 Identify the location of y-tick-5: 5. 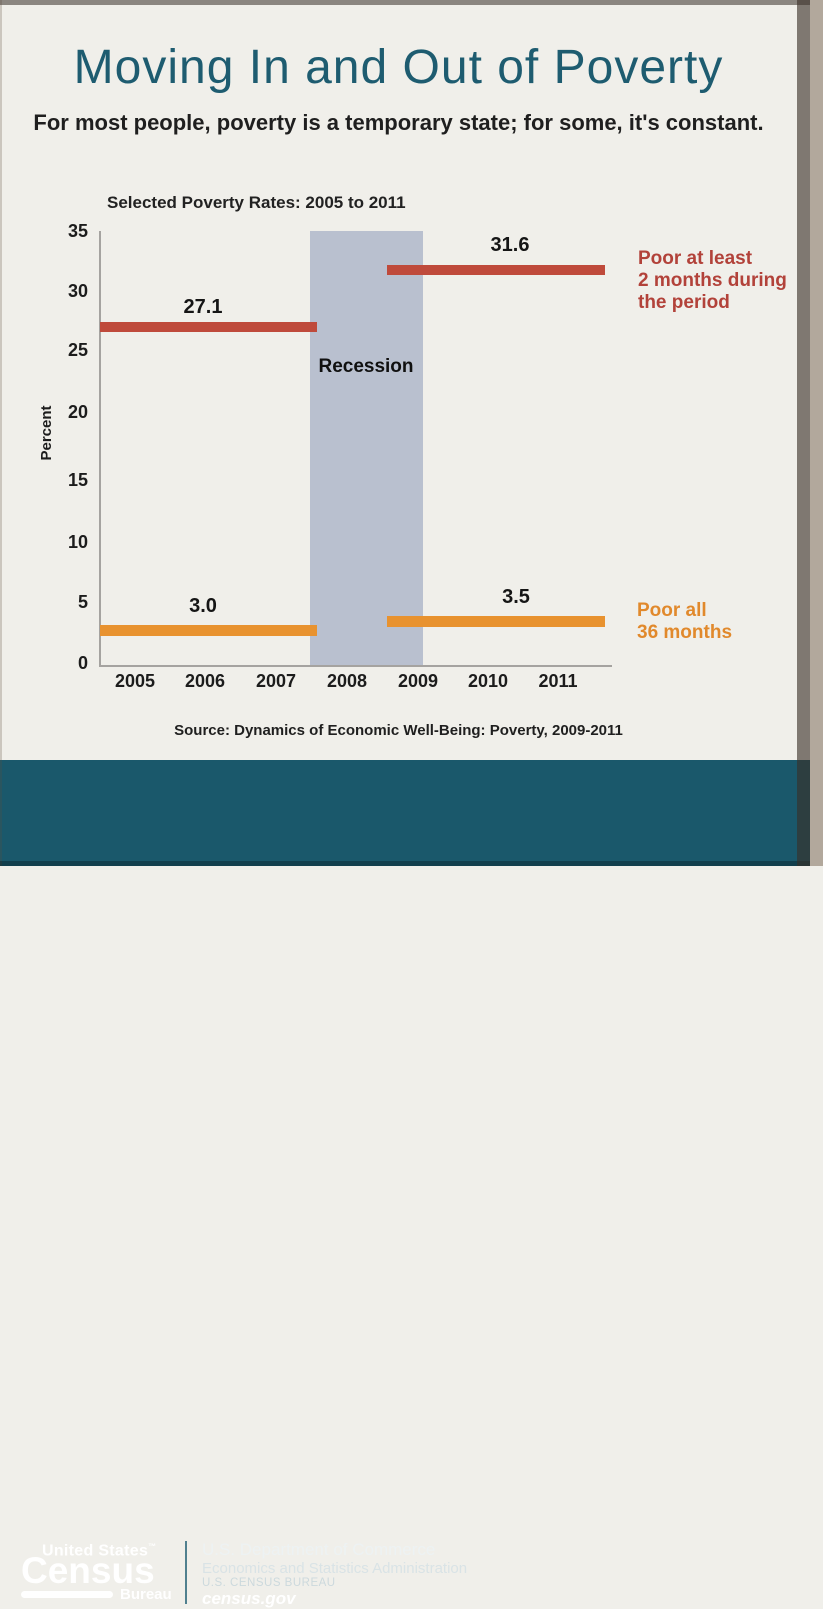
(82, 602).